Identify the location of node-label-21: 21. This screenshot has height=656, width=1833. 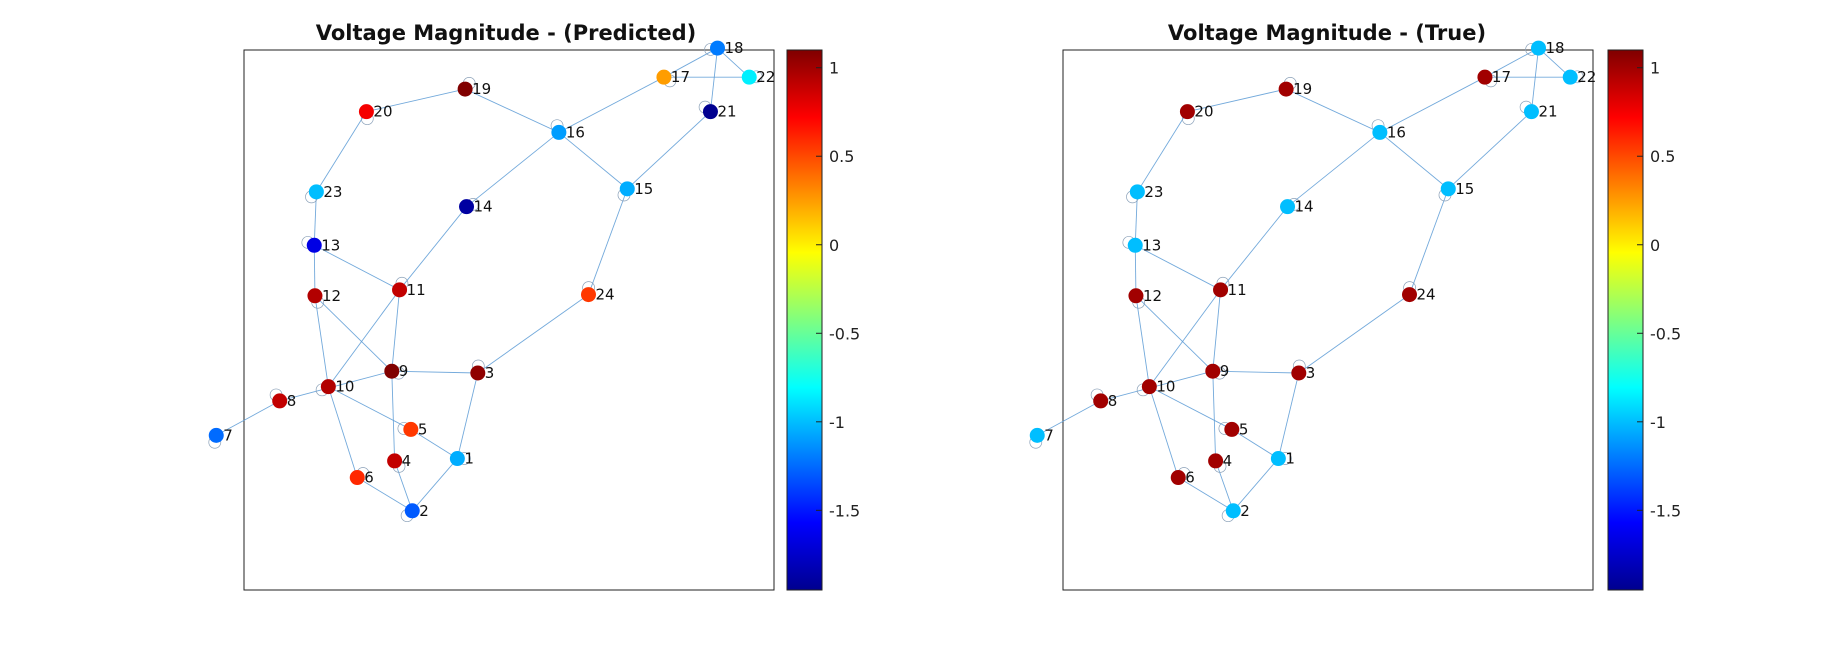
(1547, 112).